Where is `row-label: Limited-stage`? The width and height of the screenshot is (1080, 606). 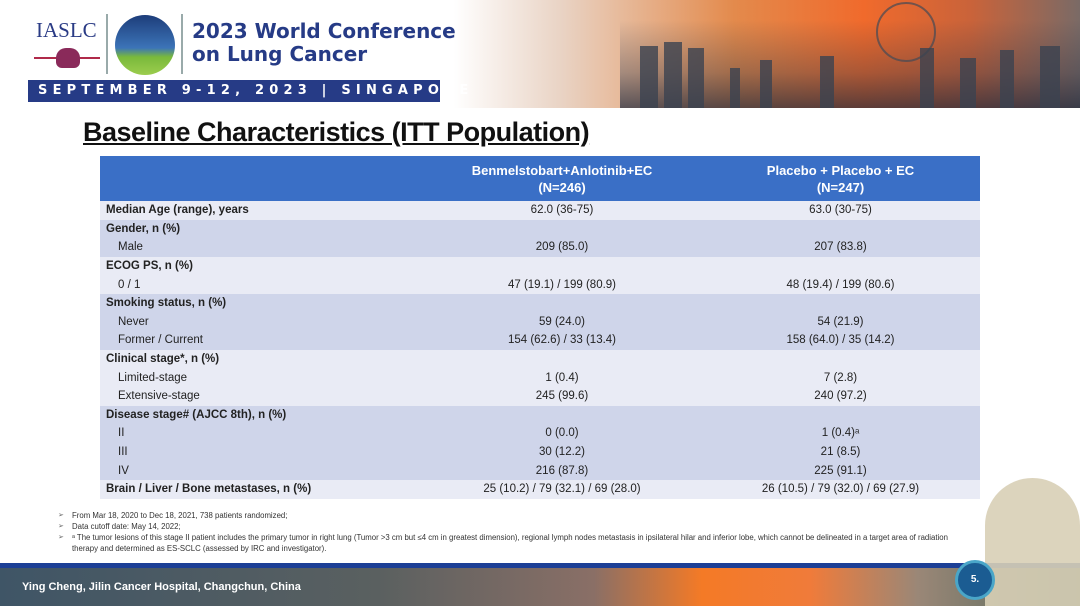
row-label: Limited-stage is located at coordinates (261, 377).